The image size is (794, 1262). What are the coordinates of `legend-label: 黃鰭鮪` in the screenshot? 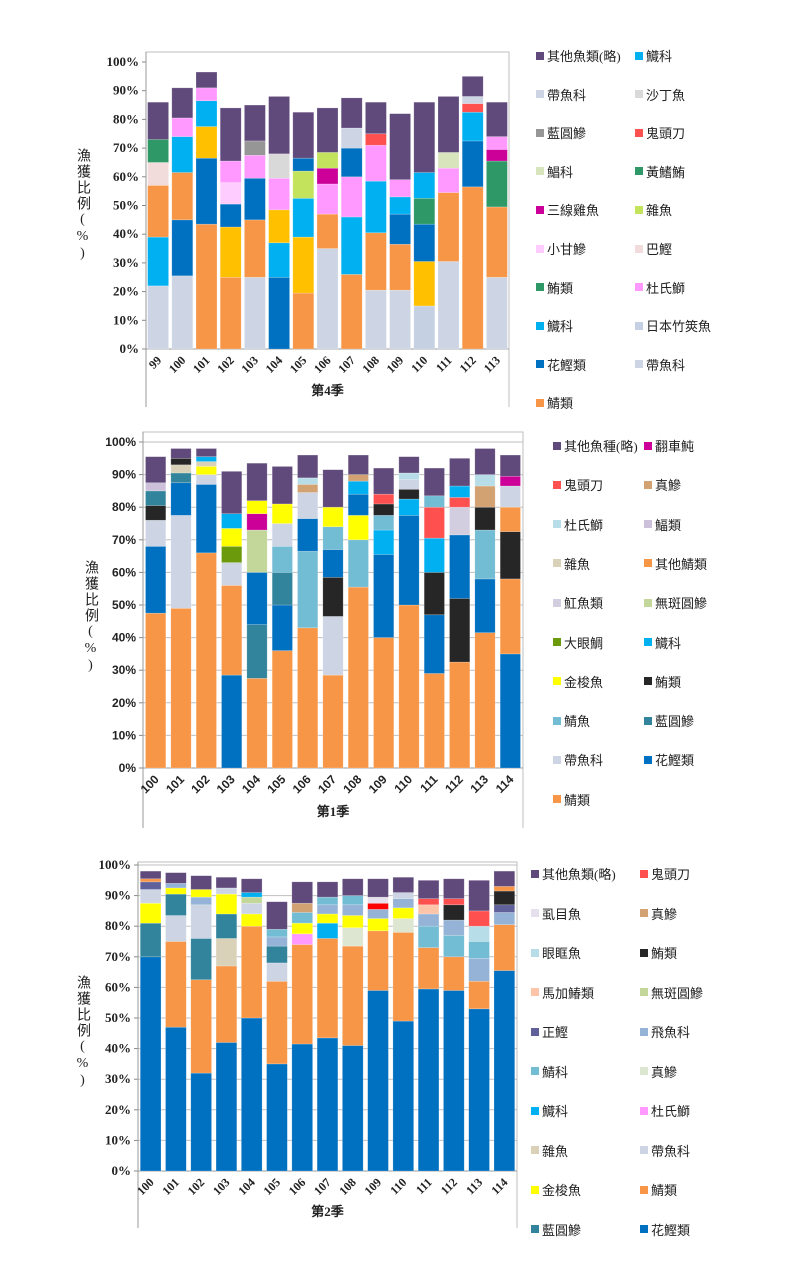 It's located at (666, 172).